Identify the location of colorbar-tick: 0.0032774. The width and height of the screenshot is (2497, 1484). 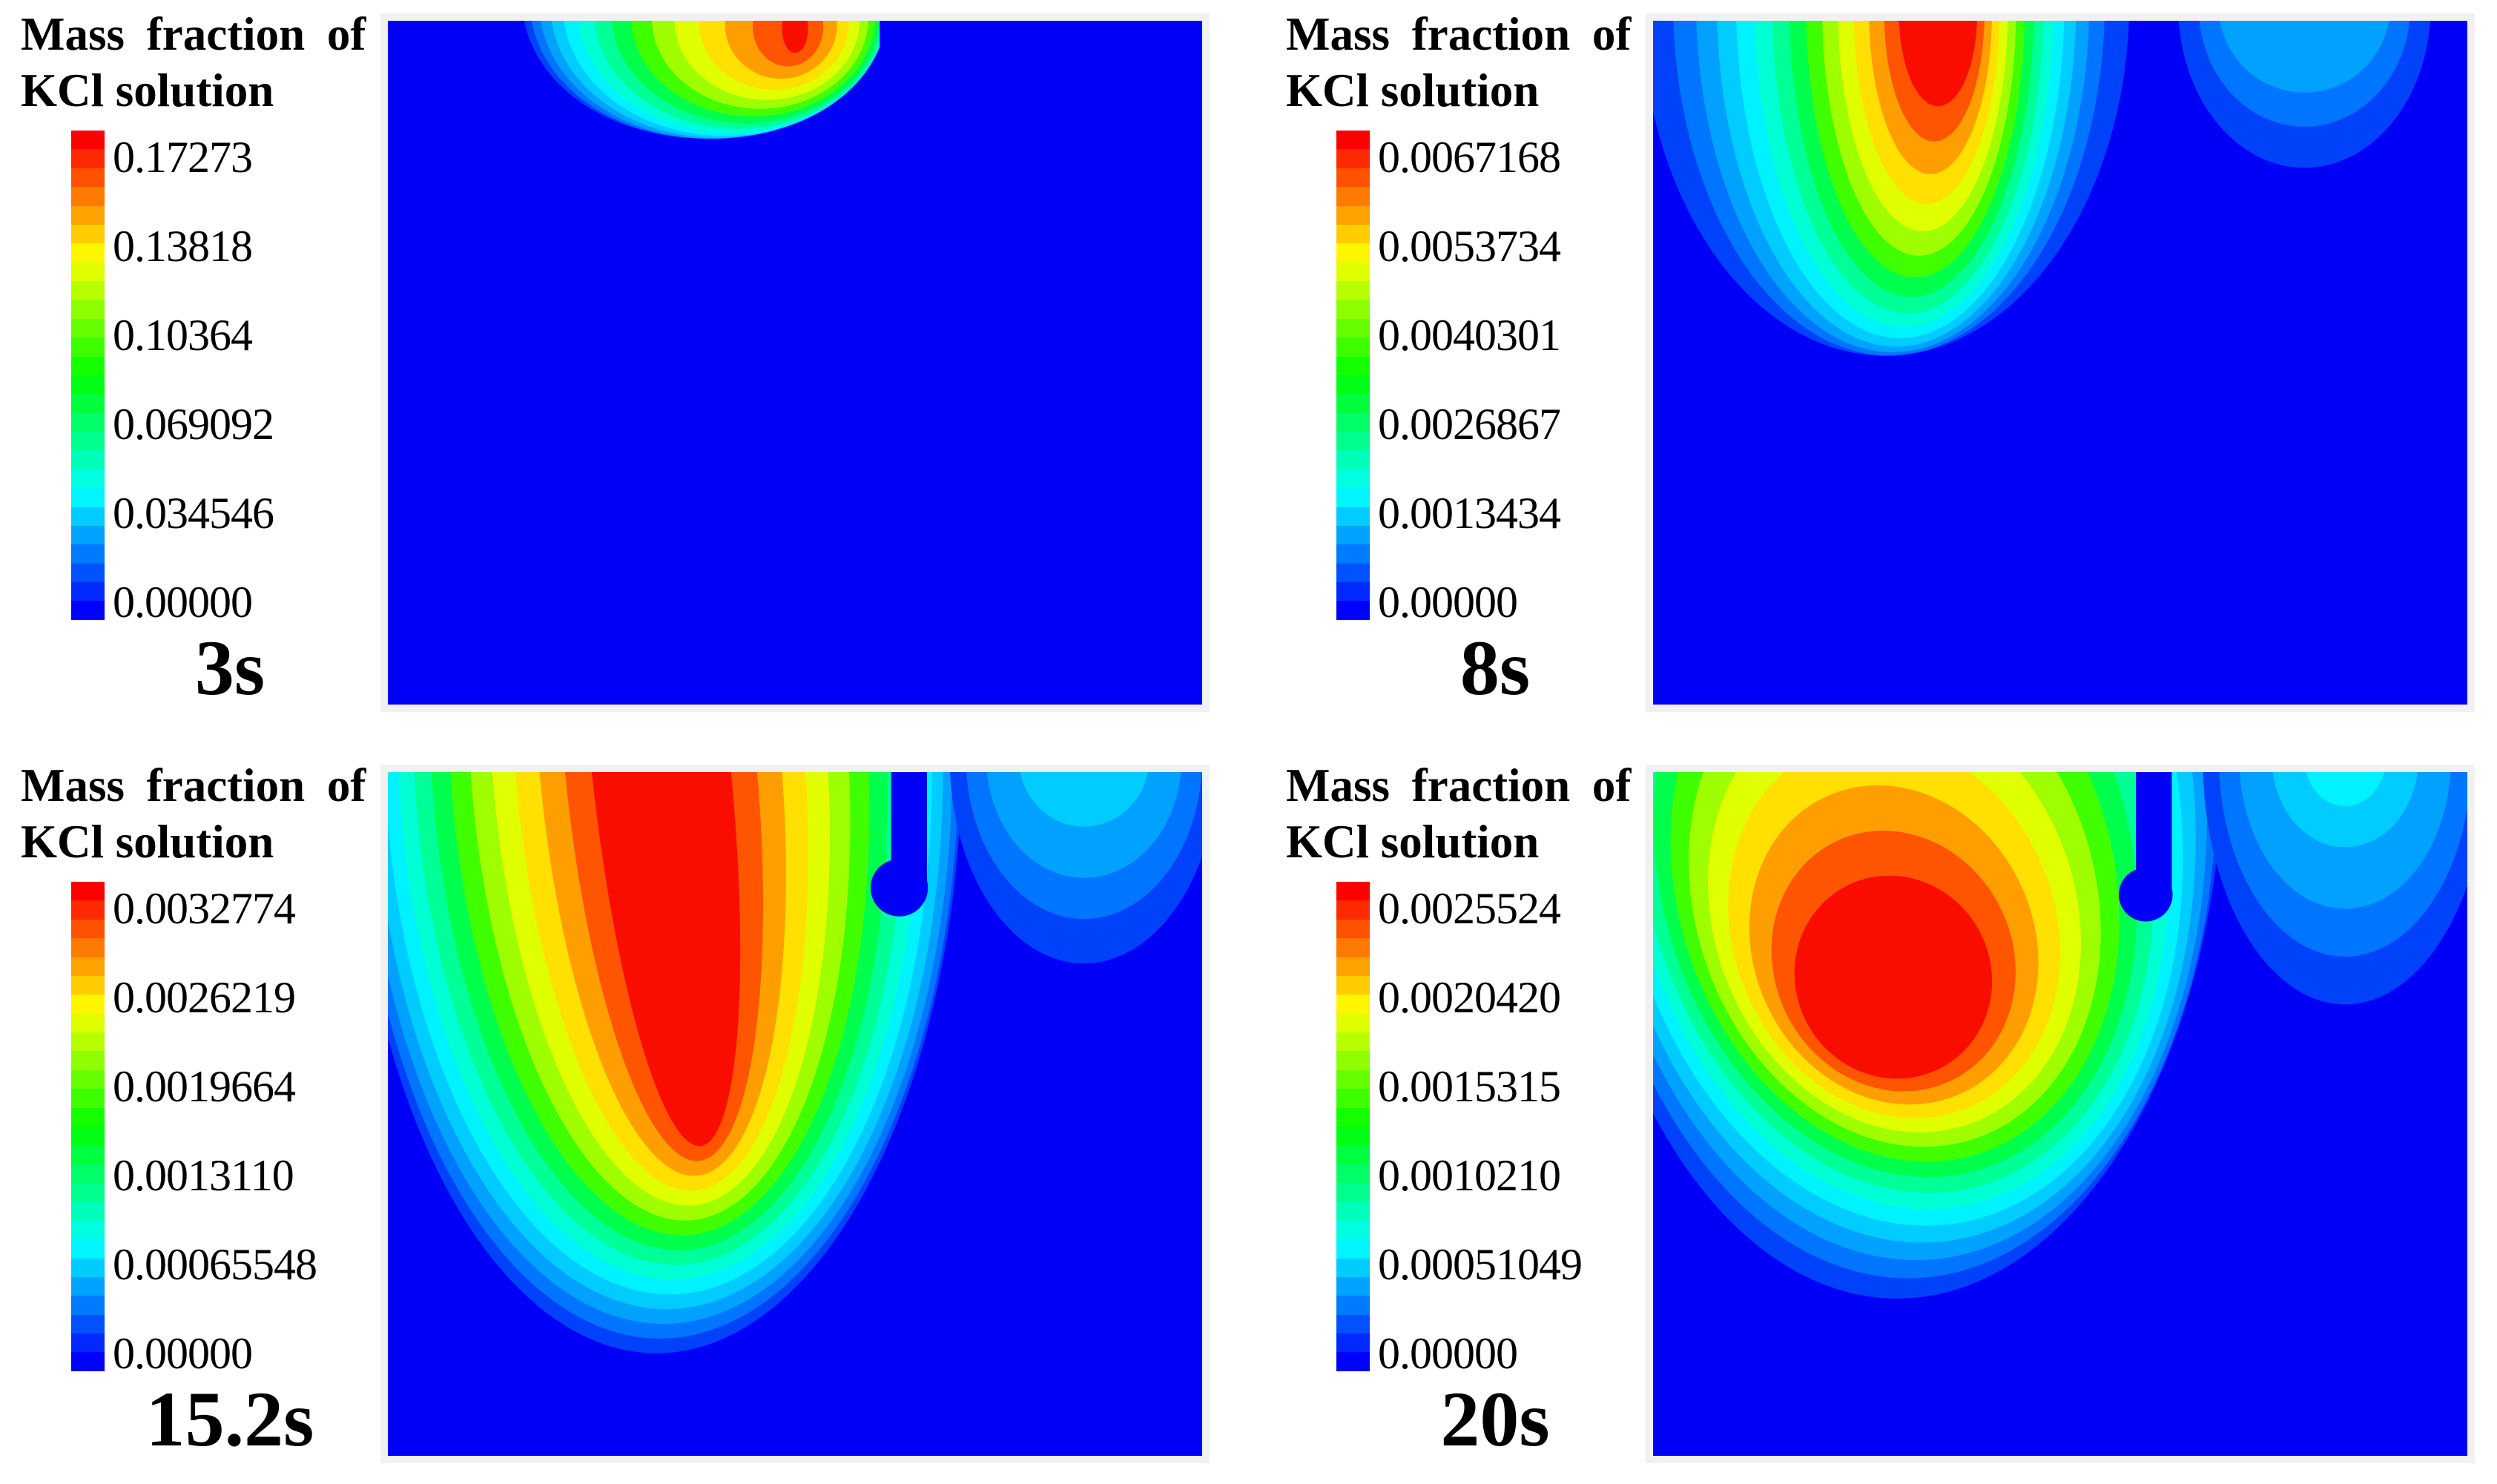
(204, 908).